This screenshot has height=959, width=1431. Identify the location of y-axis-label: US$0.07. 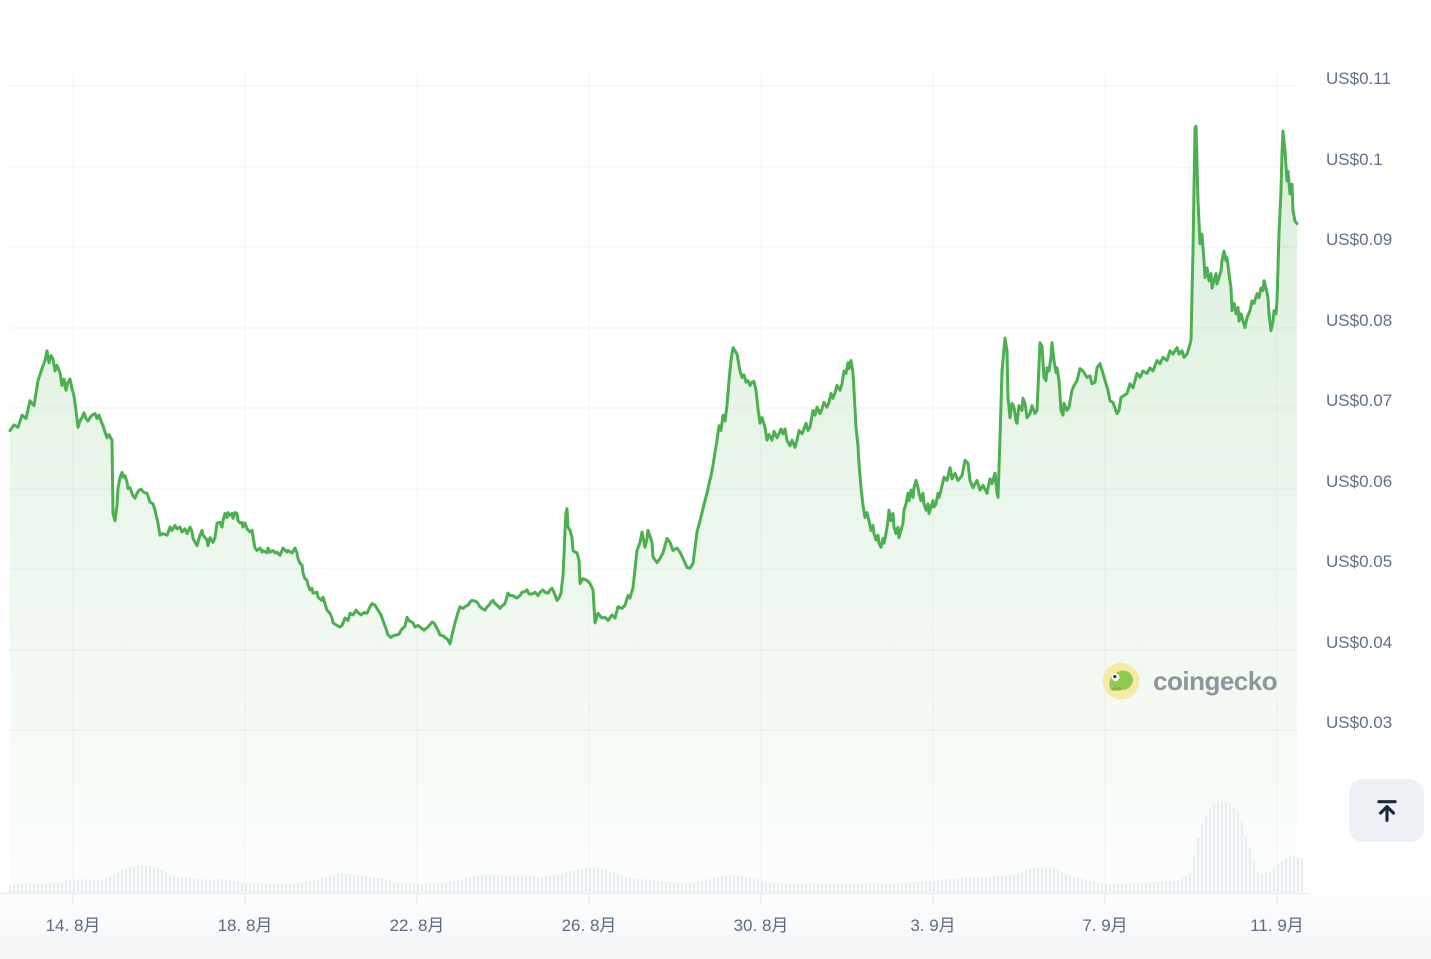
(1359, 400).